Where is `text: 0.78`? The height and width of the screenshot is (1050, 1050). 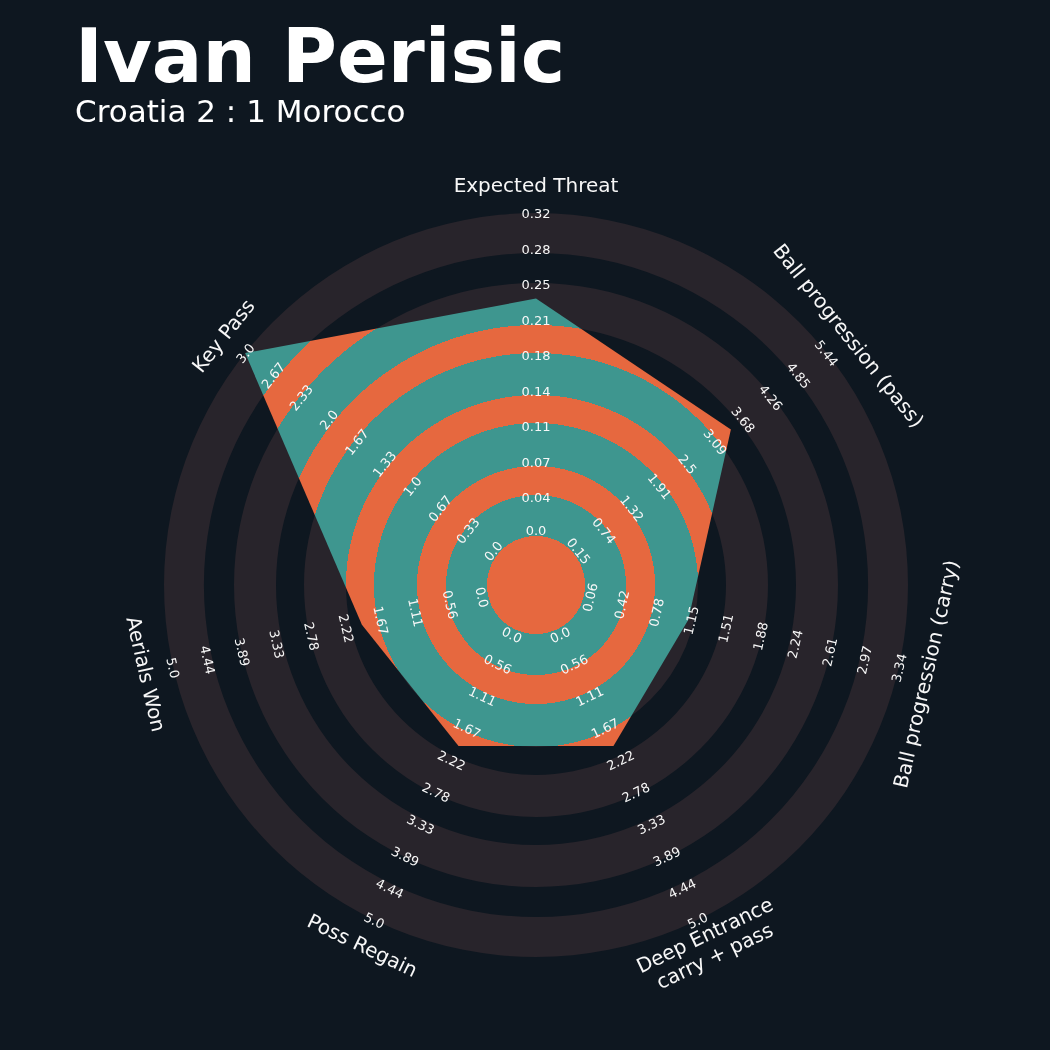 text: 0.78 is located at coordinates (656, 612).